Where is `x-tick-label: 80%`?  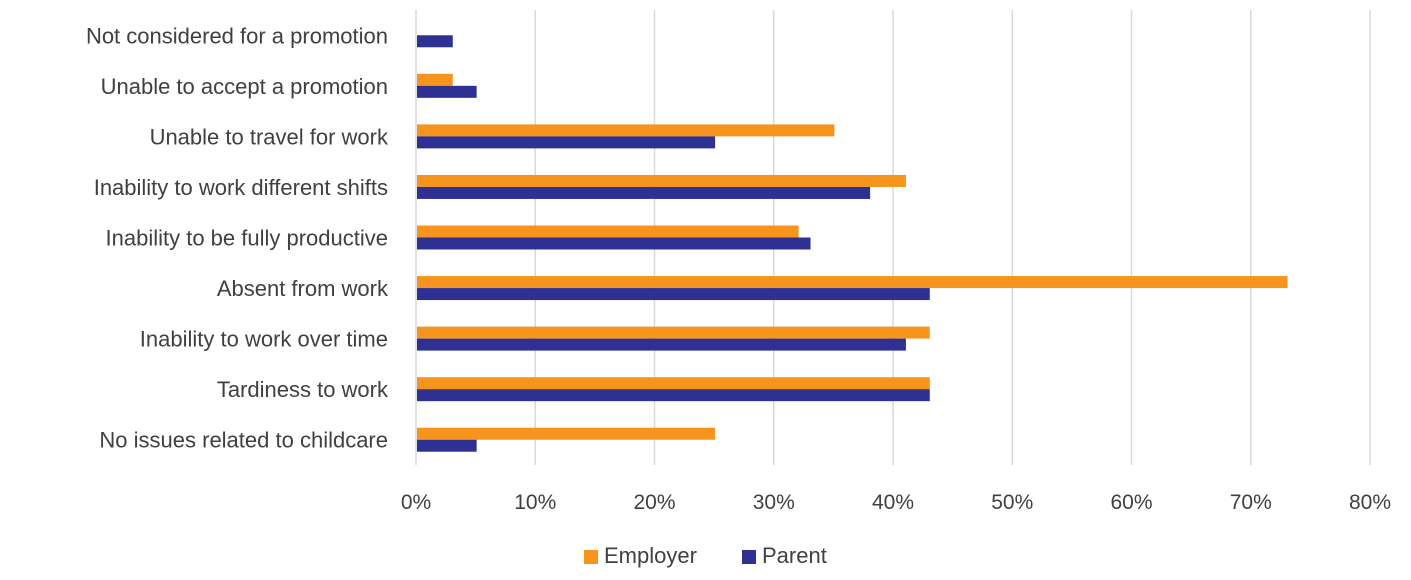 x-tick-label: 80% is located at coordinates (1370, 502).